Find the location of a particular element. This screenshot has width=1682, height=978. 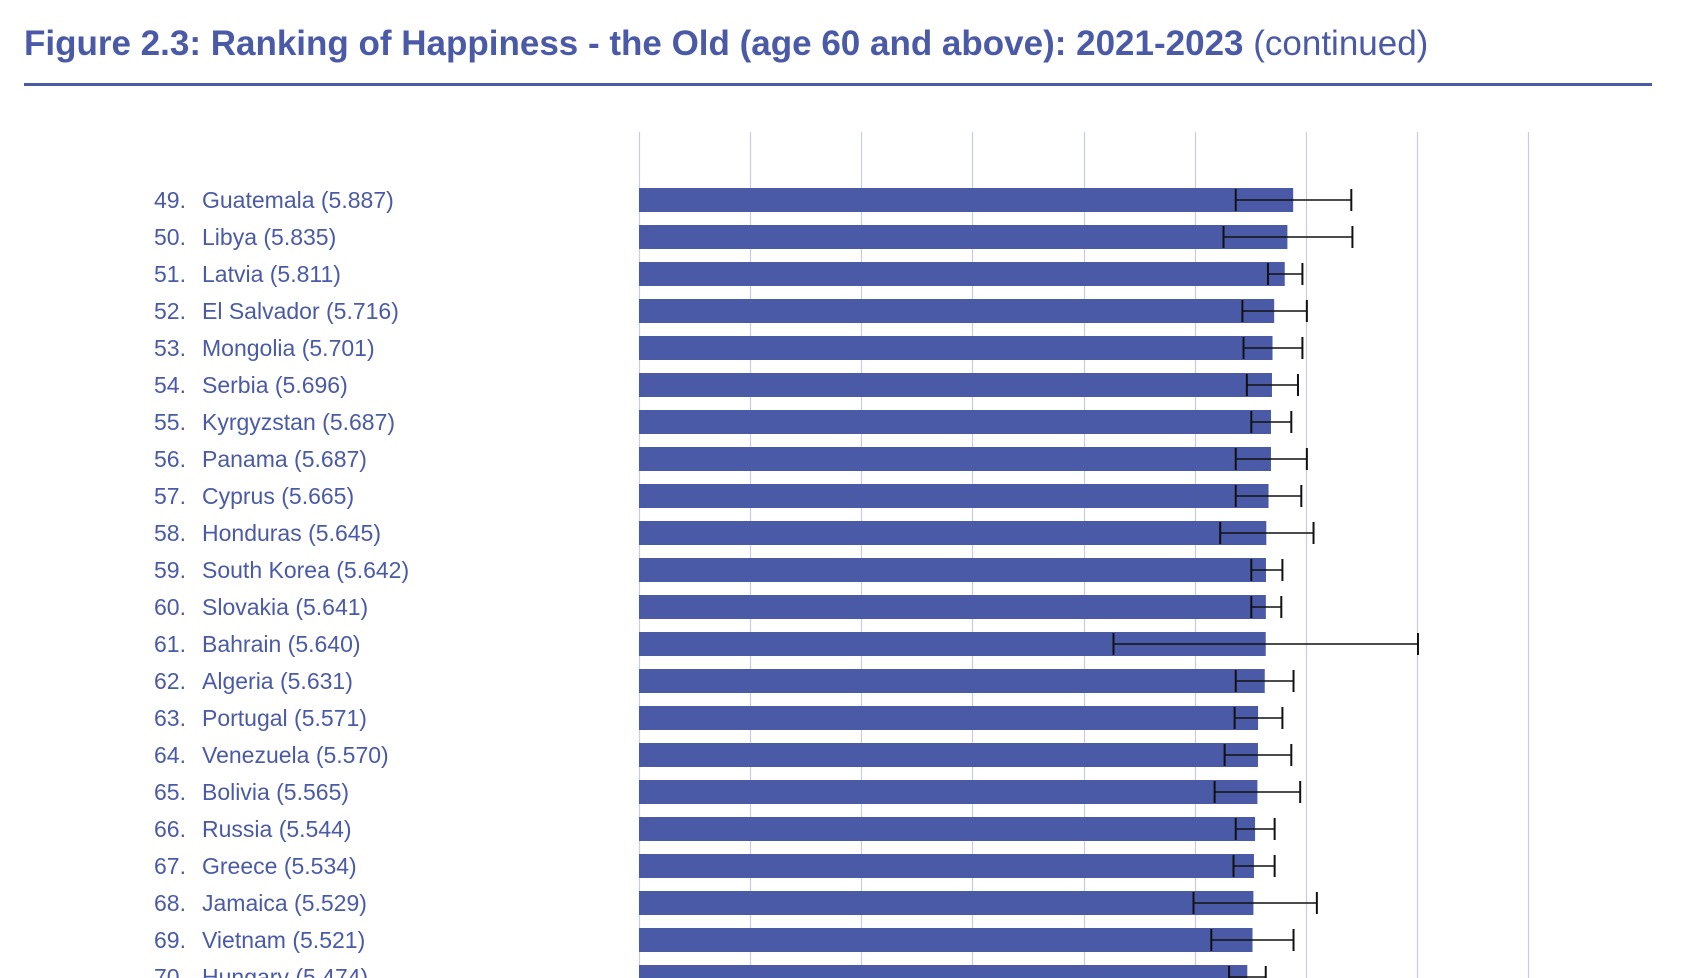

country-label: Algeria (5.631) is located at coordinates (277, 681).